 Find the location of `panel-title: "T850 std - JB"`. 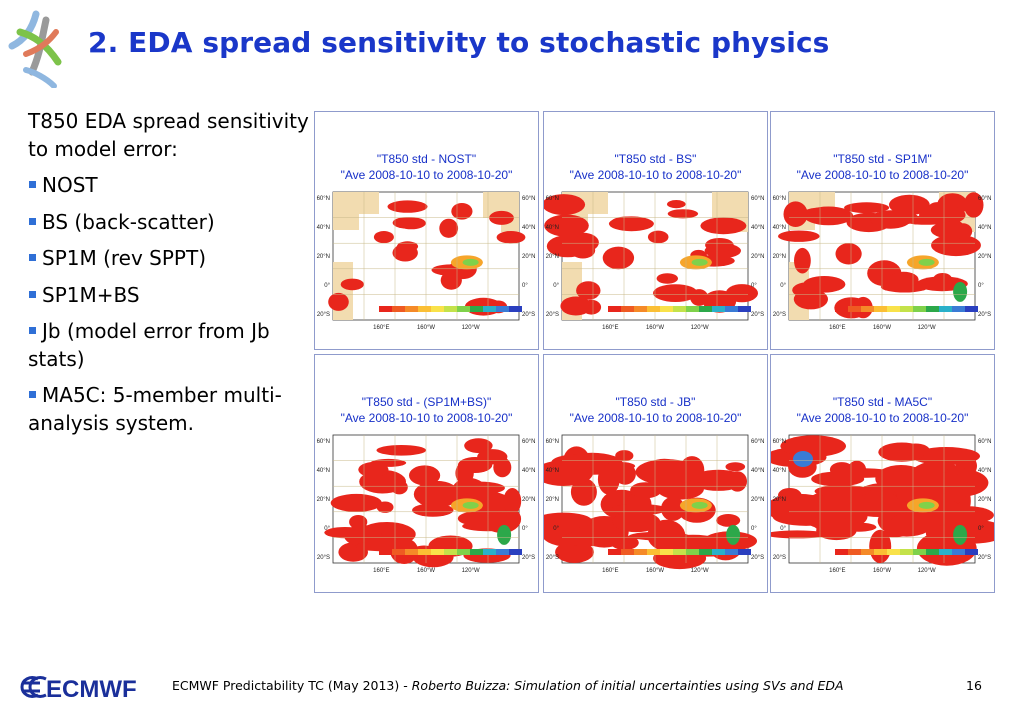

panel-title: "T850 std - JB" is located at coordinates (655, 402).